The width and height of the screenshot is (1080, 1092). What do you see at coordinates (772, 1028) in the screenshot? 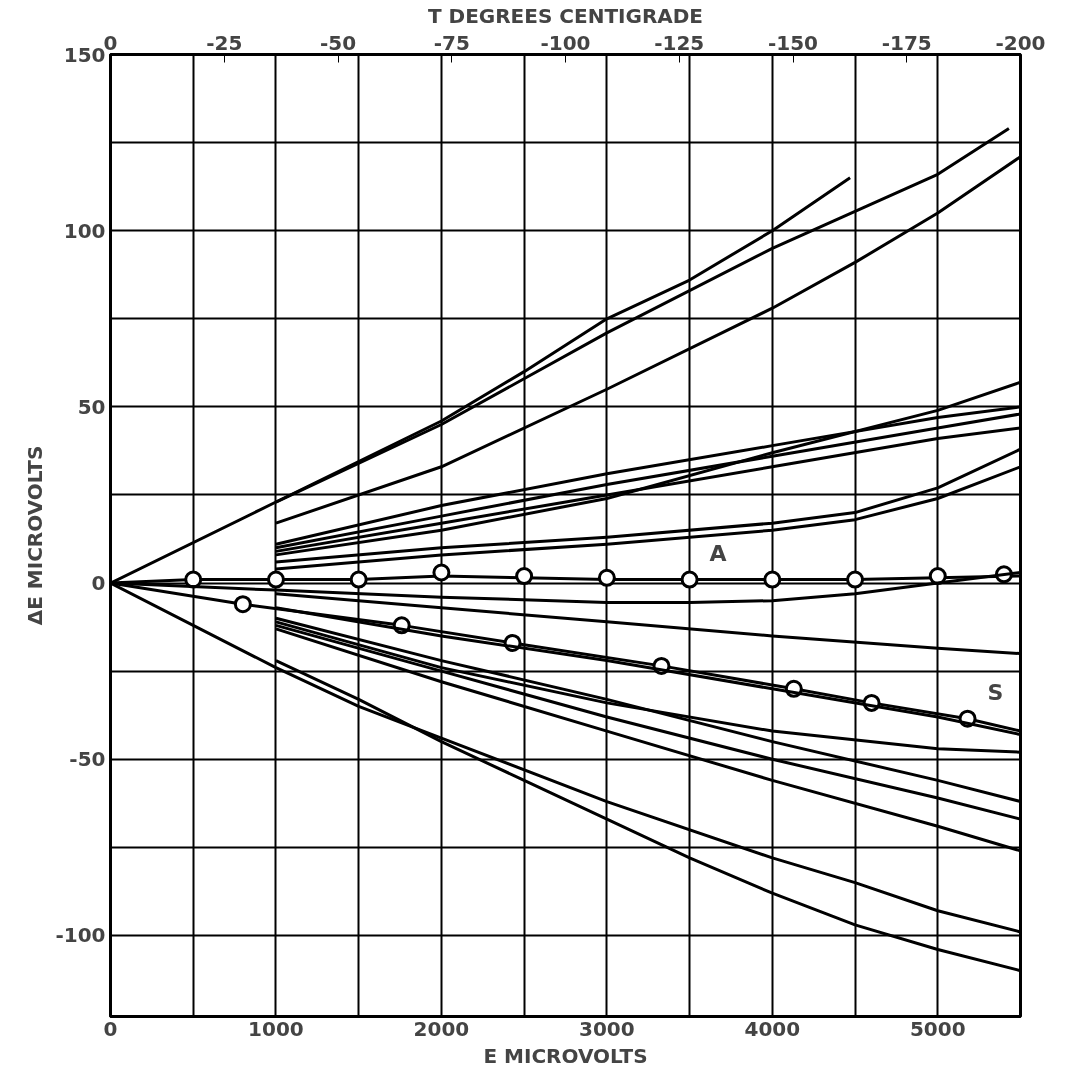
I see `x-tick-label: 4000` at bounding box center [772, 1028].